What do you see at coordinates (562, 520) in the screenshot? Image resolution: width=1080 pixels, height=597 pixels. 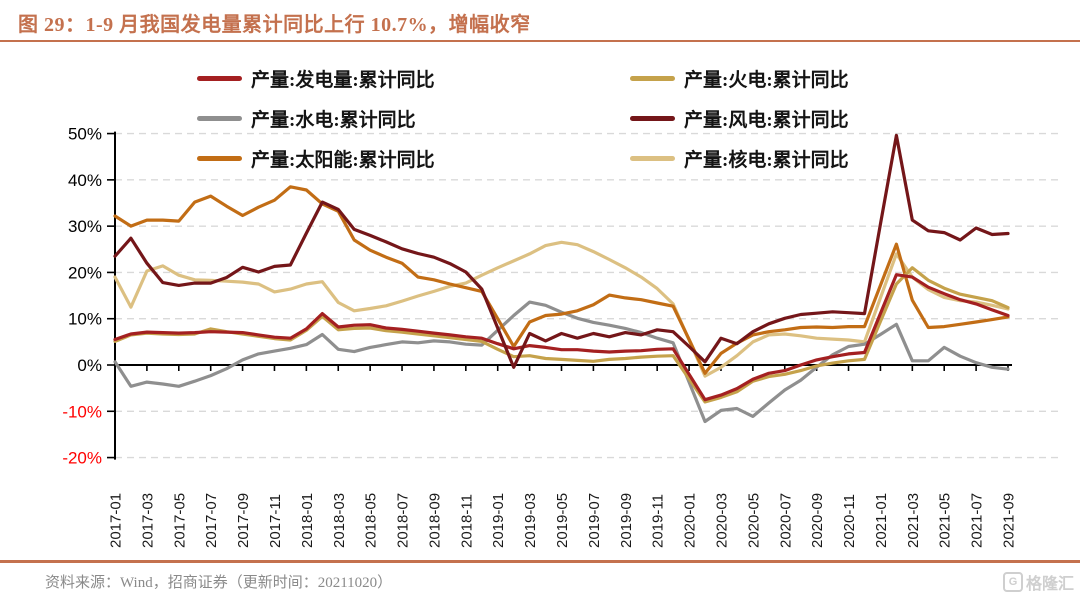 I see `x-tick-label: 2019-05` at bounding box center [562, 520].